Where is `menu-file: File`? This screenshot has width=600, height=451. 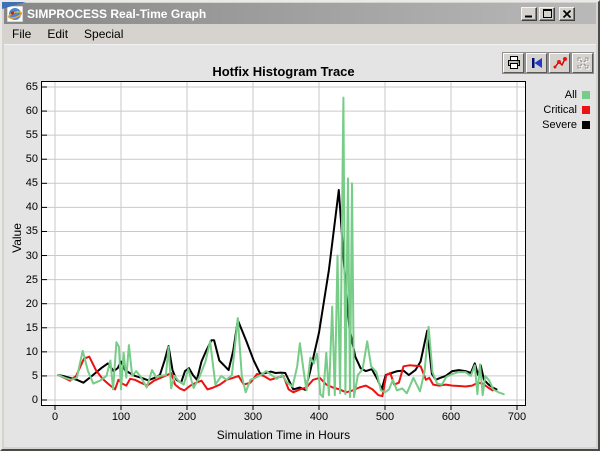
menu-file: File is located at coordinates (22, 34).